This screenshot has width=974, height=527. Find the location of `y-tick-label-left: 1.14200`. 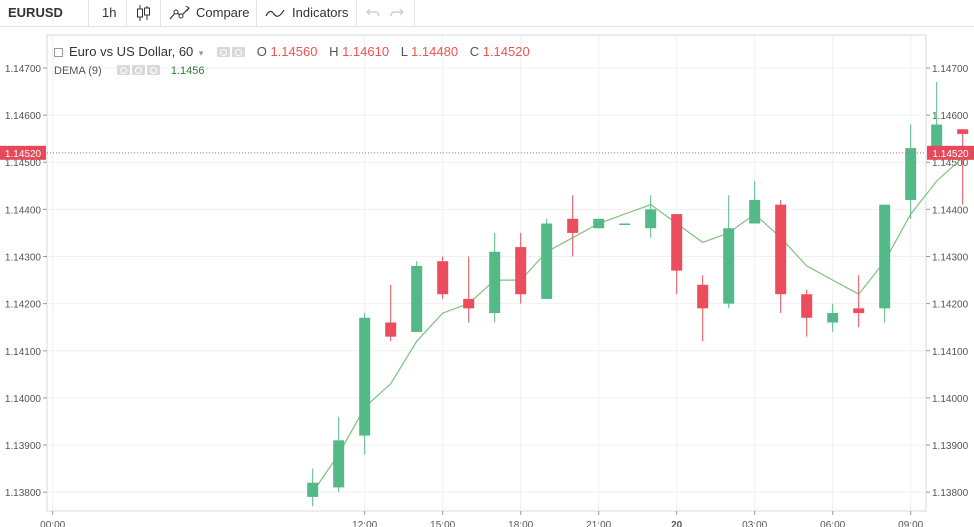

y-tick-label-left: 1.14200 is located at coordinates (23, 305).